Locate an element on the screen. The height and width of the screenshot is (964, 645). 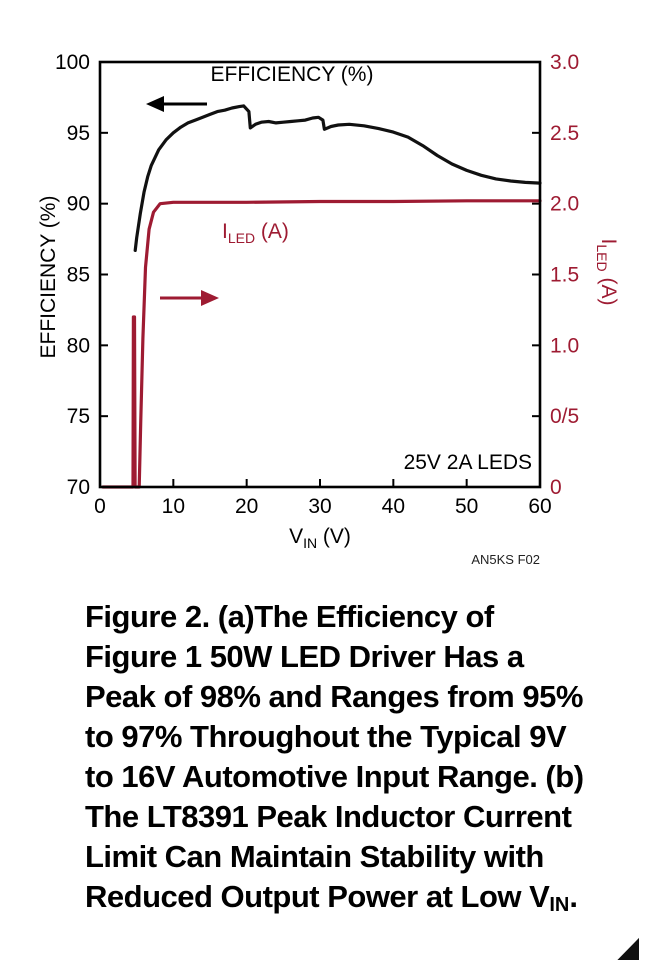
y-left-tick-label: 95 is located at coordinates (78, 133).